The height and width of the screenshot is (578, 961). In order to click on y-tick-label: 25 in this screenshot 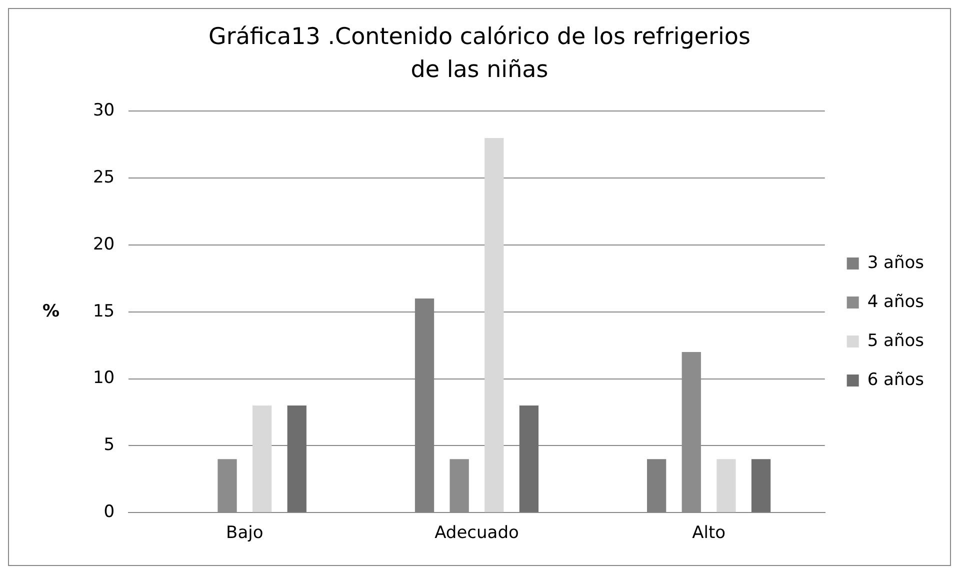, I will do `click(103, 178)`.